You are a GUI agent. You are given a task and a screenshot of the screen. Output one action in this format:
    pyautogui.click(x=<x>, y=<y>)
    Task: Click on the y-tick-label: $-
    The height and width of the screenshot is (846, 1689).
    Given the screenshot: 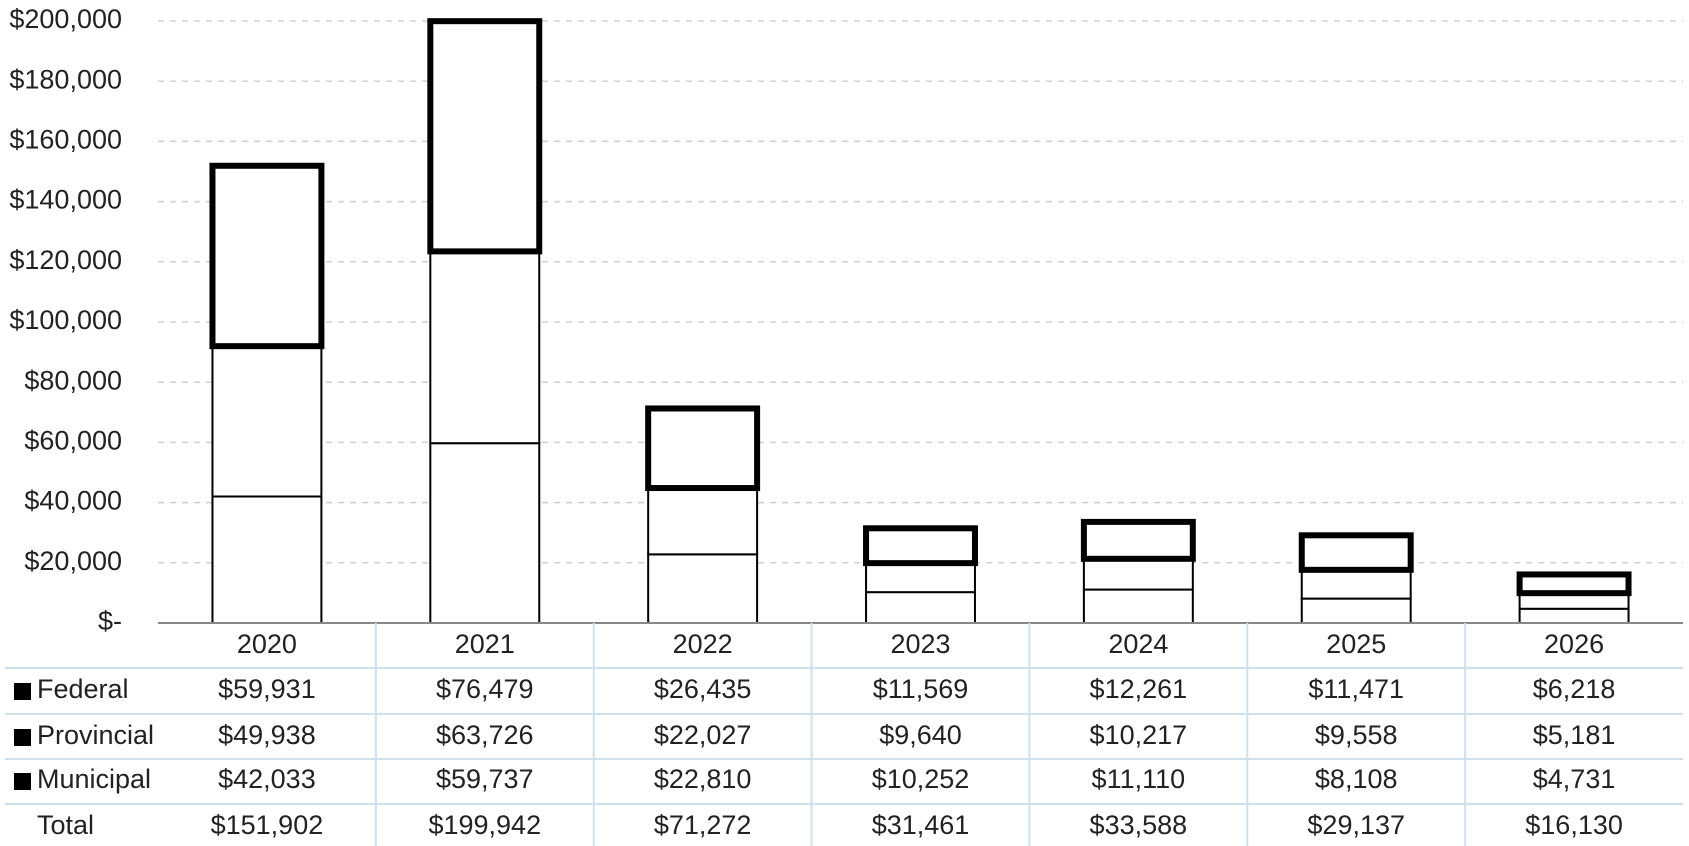 What is the action you would take?
    pyautogui.click(x=110, y=621)
    